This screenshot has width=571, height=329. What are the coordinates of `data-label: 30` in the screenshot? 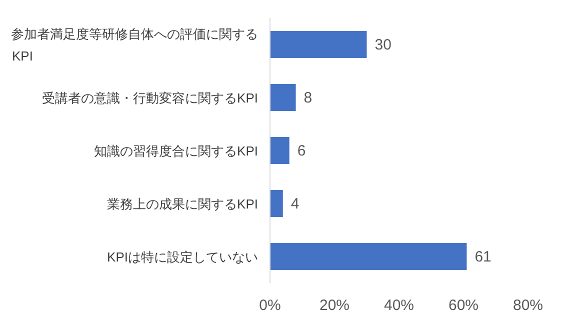 It's located at (383, 45).